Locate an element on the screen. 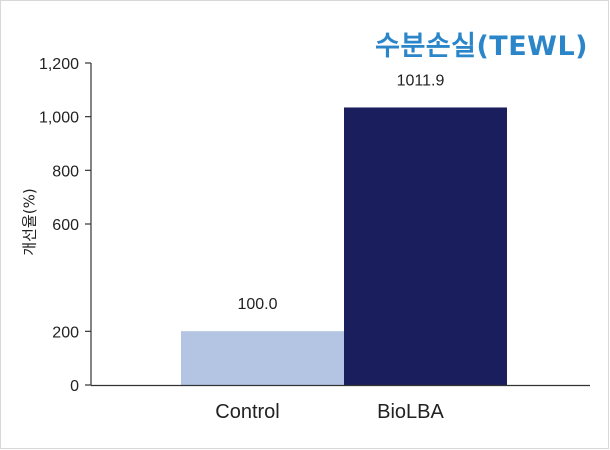  data-label: 1011.9 is located at coordinates (421, 80).